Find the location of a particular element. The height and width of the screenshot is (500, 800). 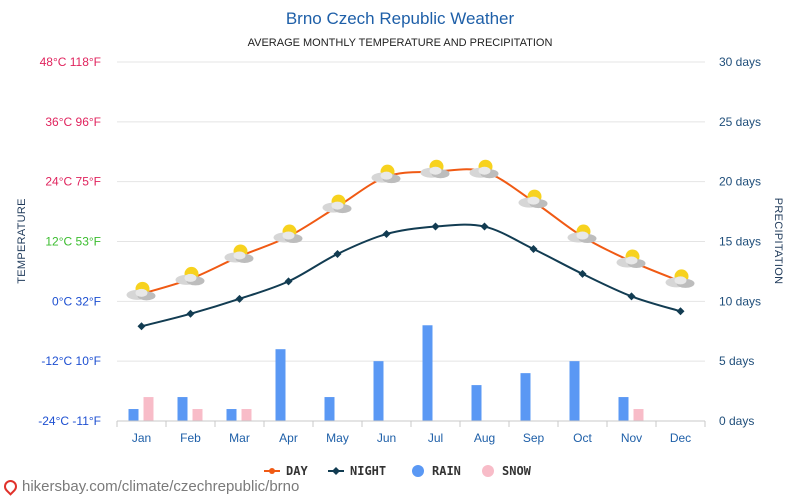

temperature-tick-label: 12°C 53°F is located at coordinates (73, 242).